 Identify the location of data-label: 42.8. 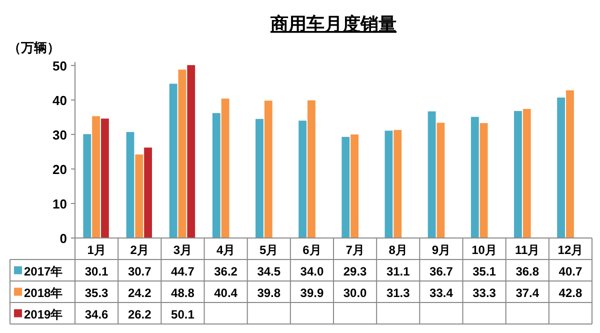
(570, 293).